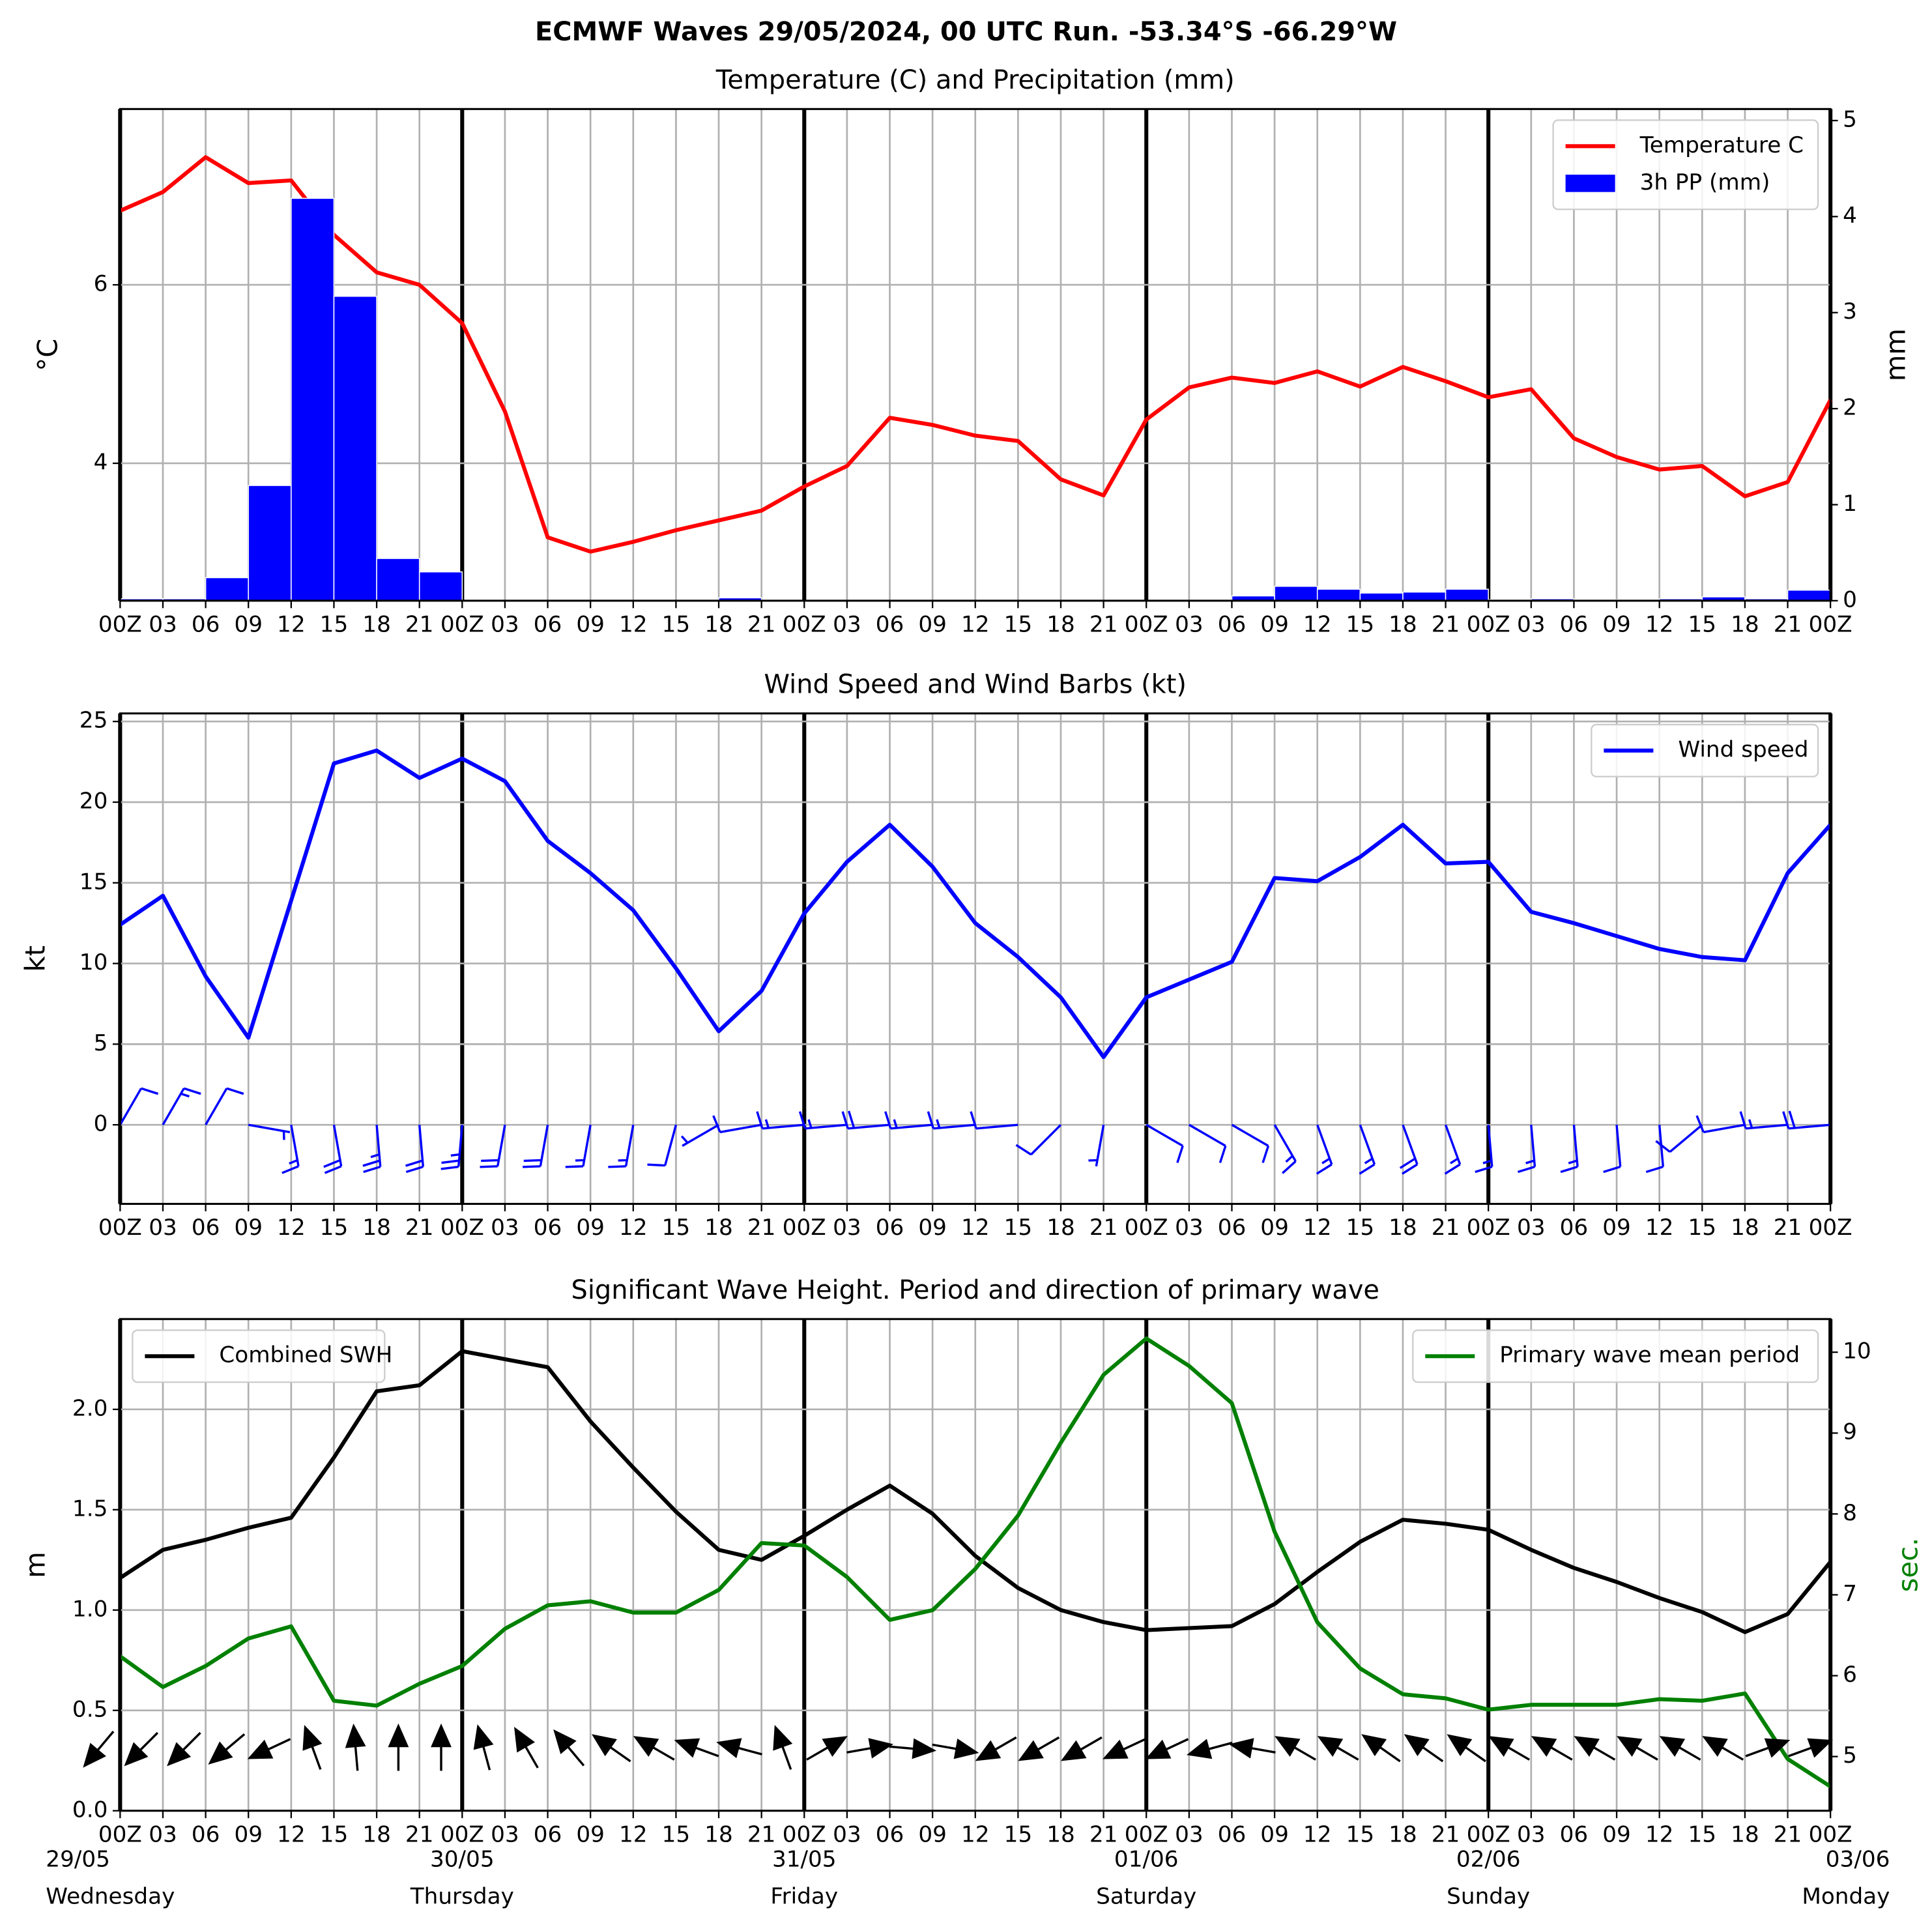  What do you see at coordinates (101, 1043) in the screenshot?
I see `y-tick-label: 5` at bounding box center [101, 1043].